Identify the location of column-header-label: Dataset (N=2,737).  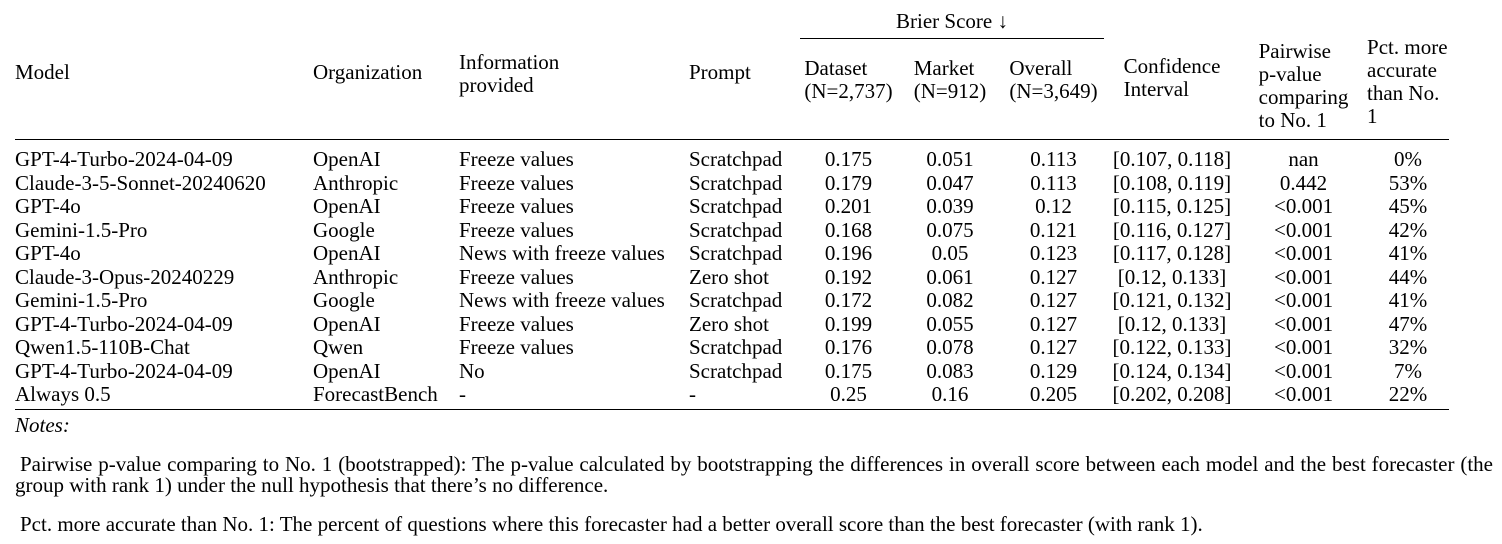
(848, 79).